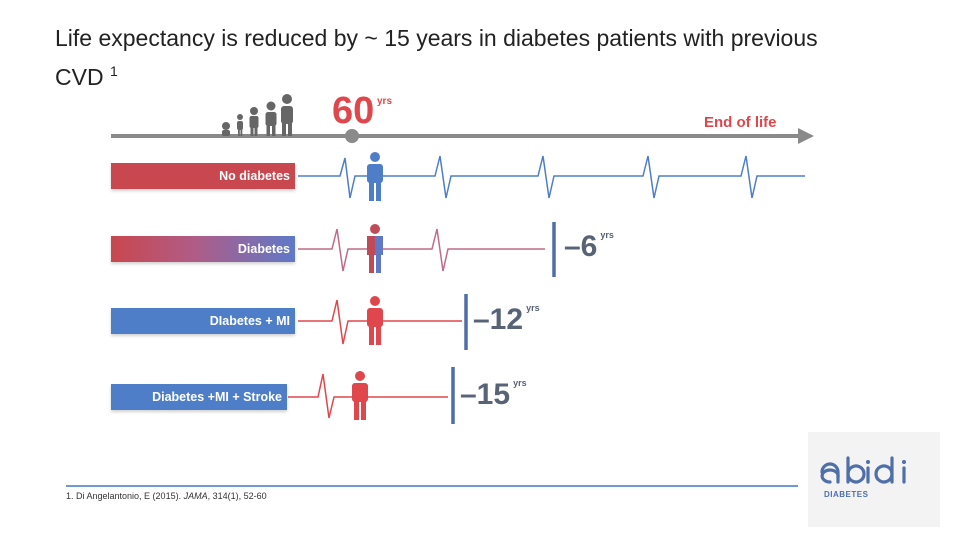 The image size is (960, 540). Describe the element at coordinates (113, 71) in the screenshot. I see `title-reference: 1` at that location.